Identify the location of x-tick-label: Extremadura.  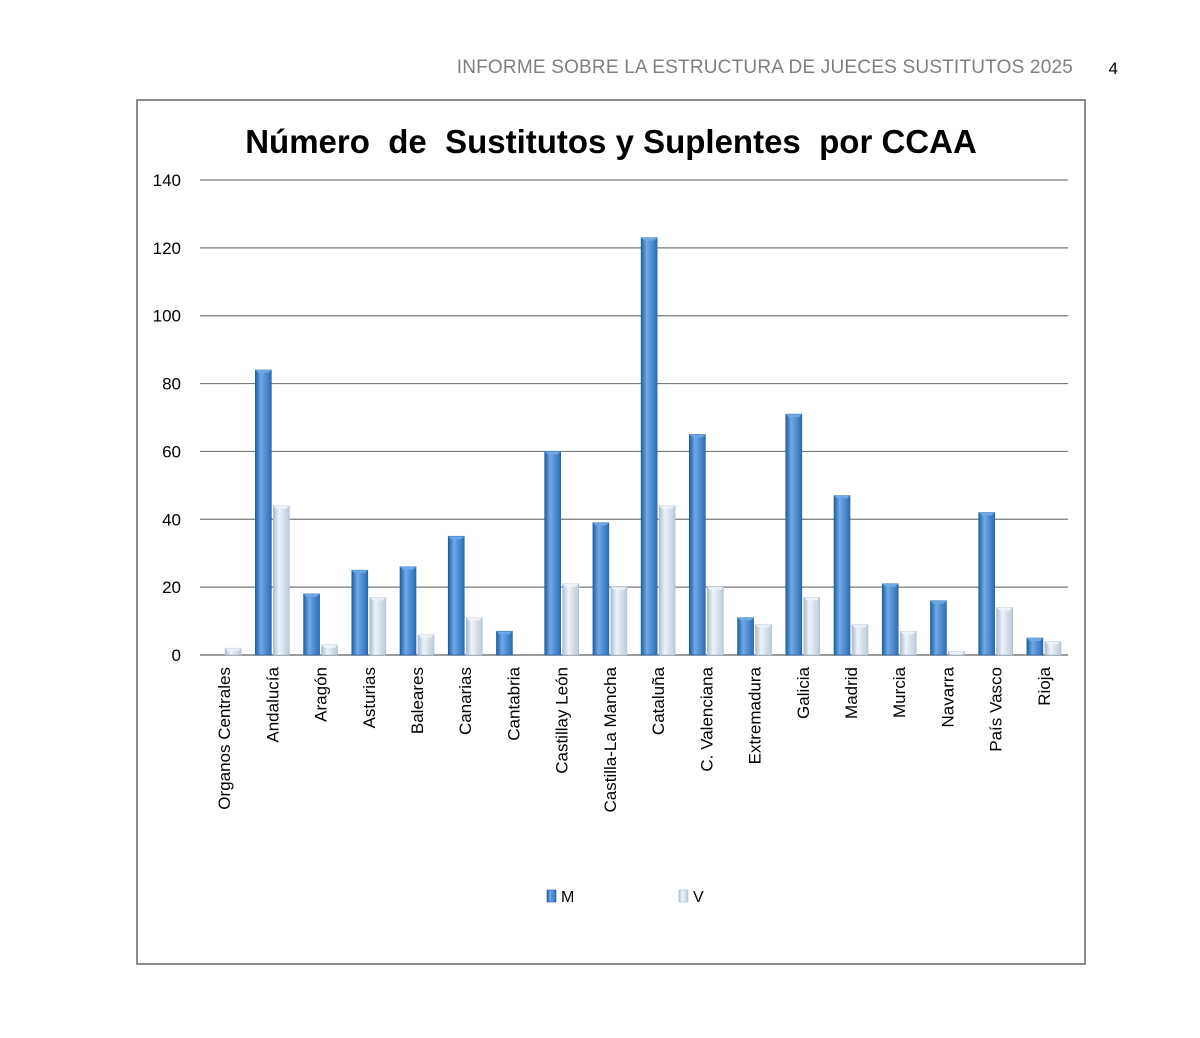
(755, 715).